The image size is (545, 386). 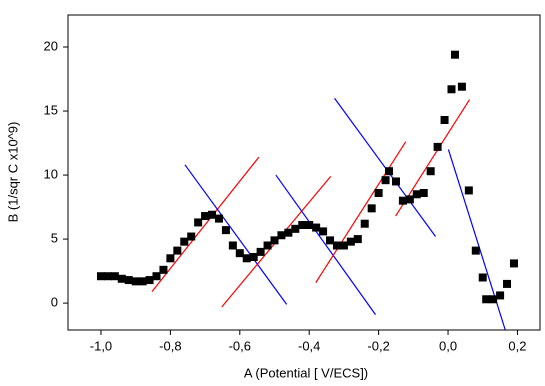 I want to click on y-tick-label: 5, so click(x=54, y=238).